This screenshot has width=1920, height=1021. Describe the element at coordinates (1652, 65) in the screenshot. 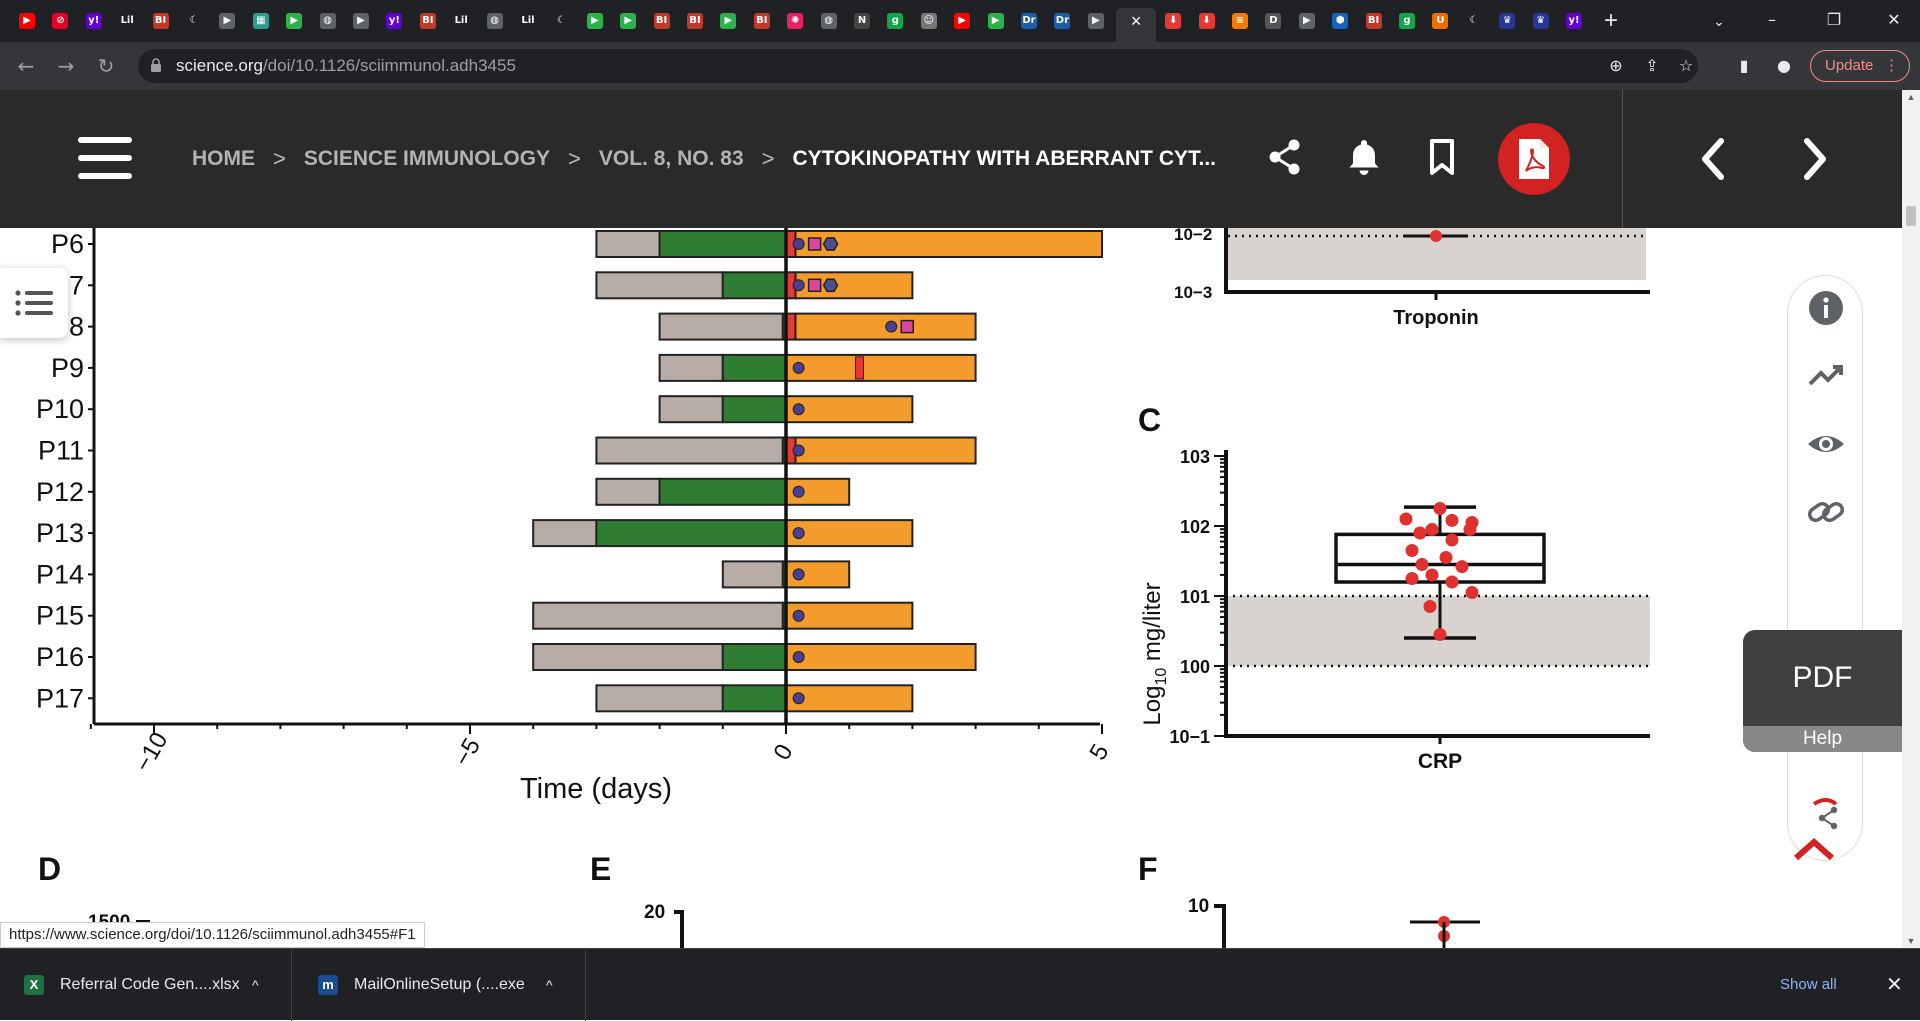

I see `share-page-icon: ⇪` at that location.